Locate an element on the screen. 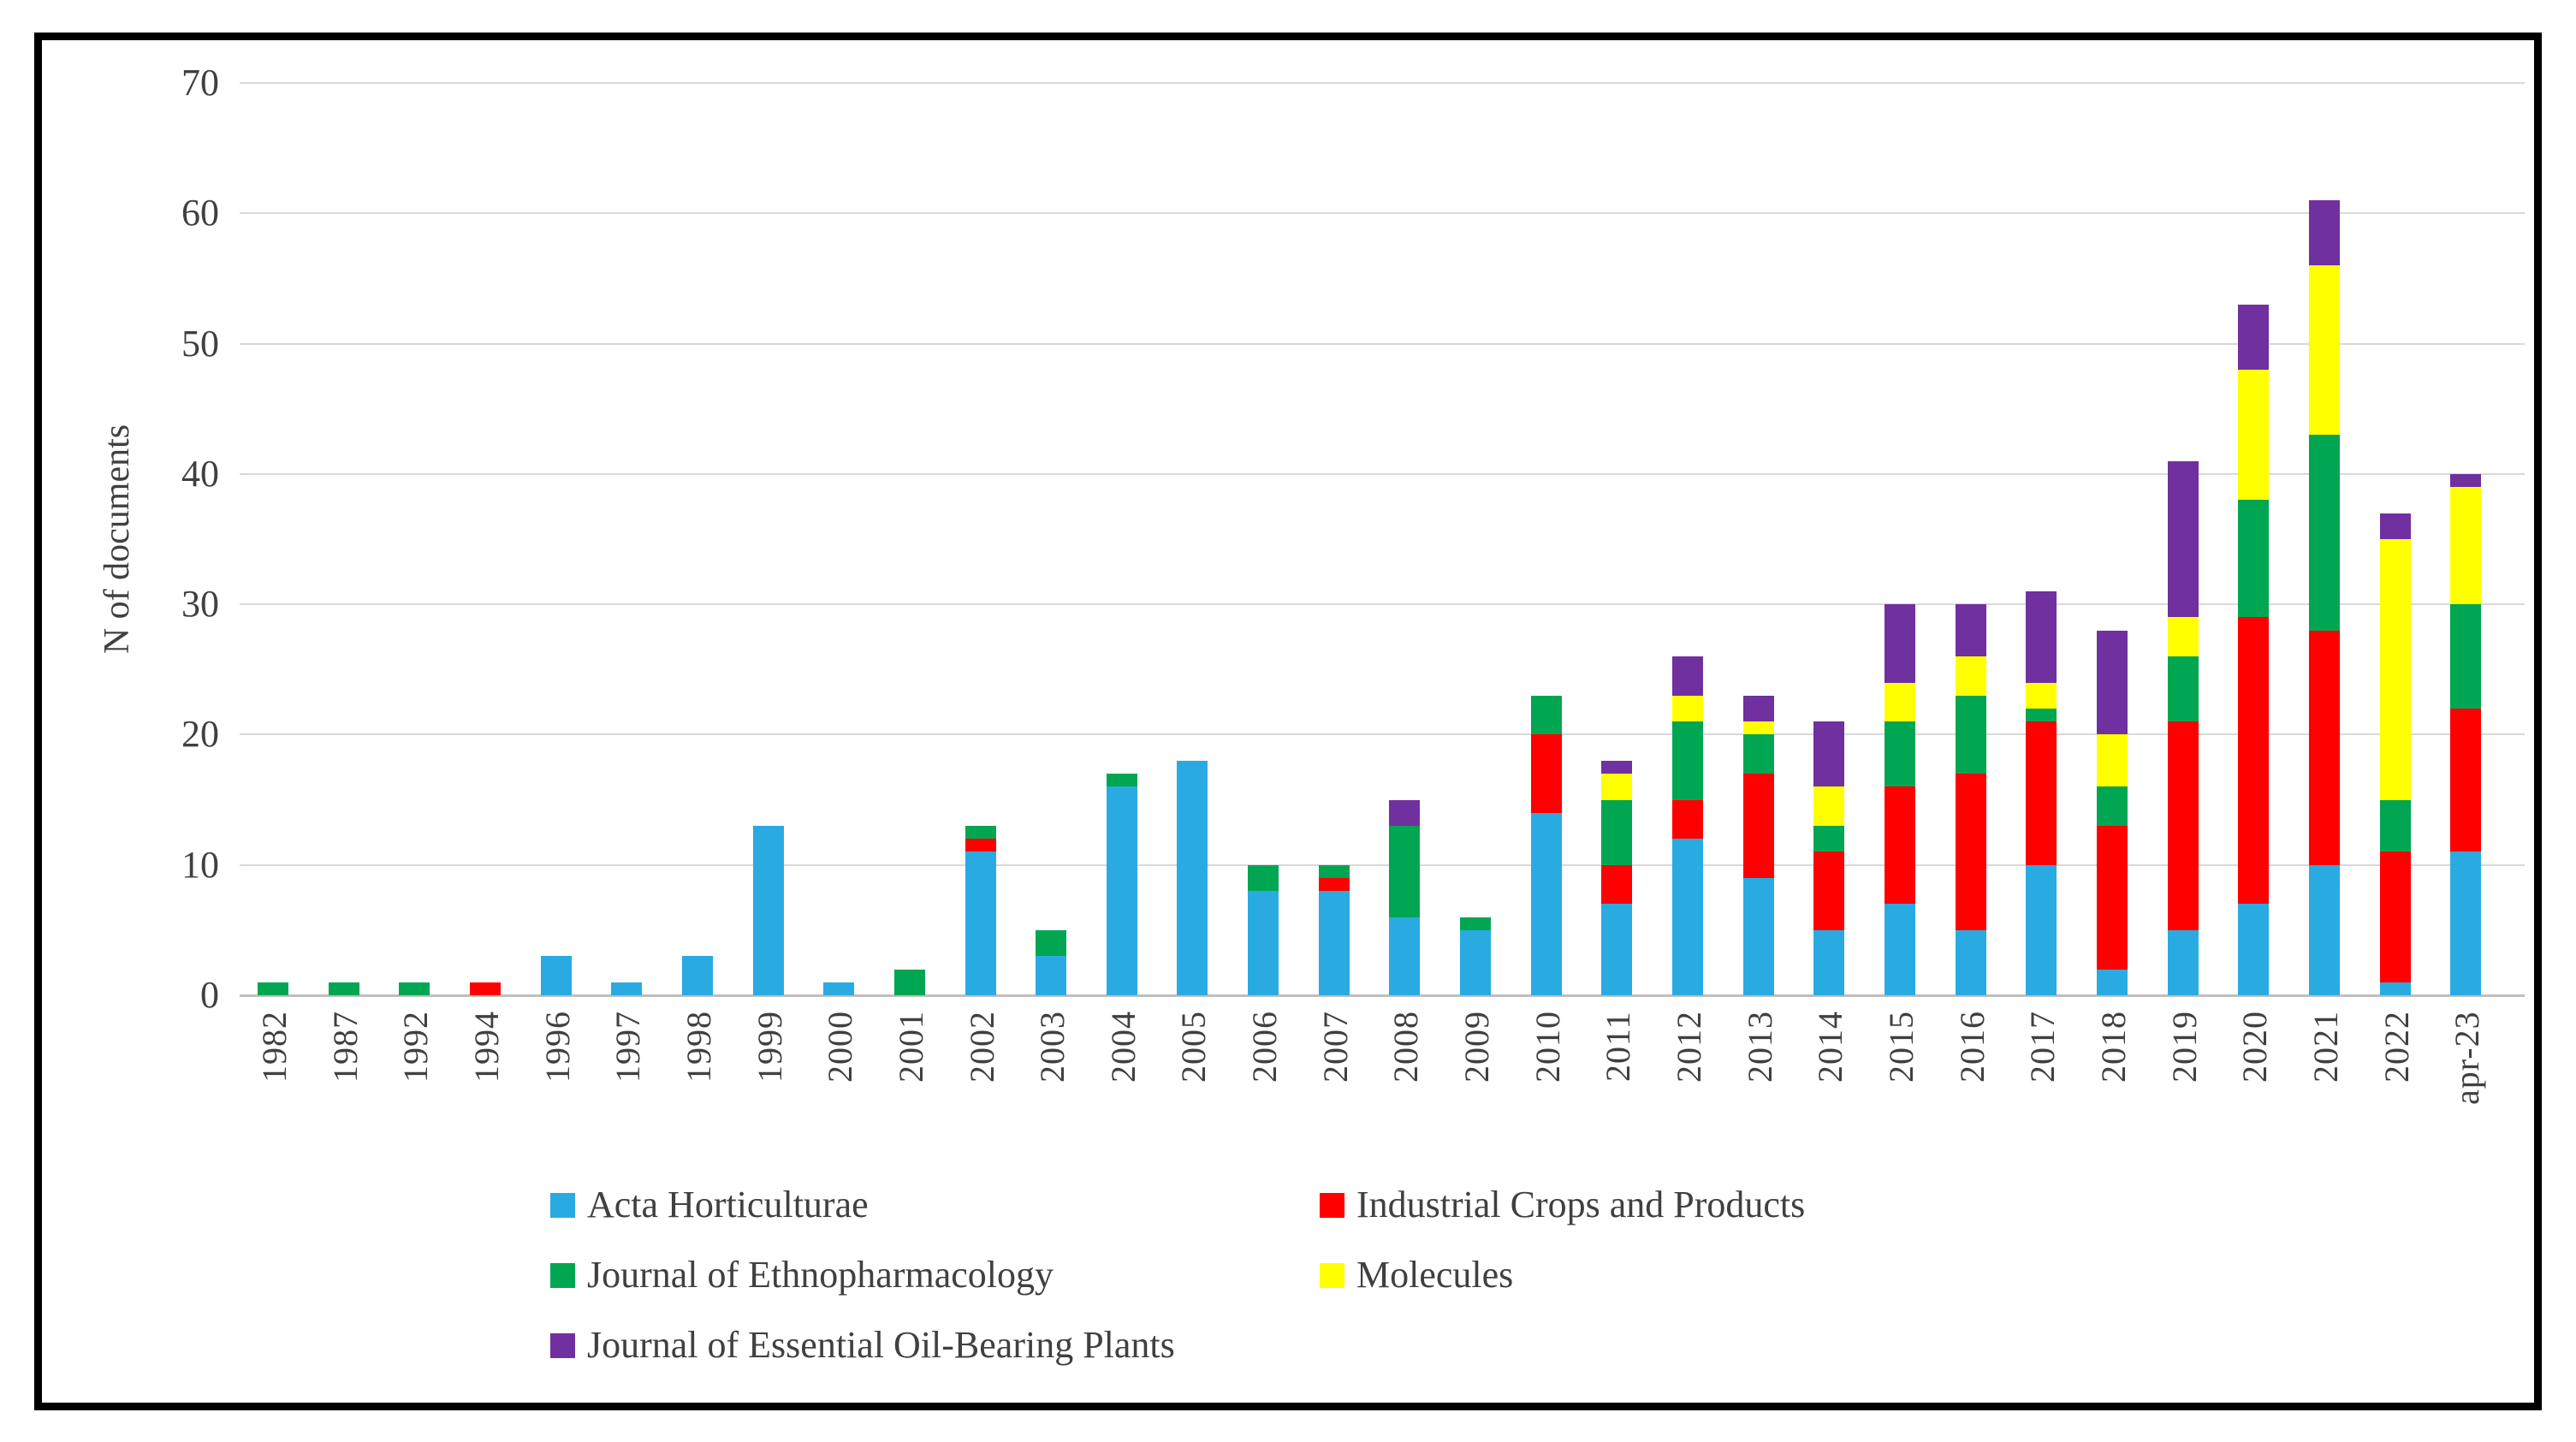 This screenshot has width=2576, height=1442. bar-2016-industrial-crops-and-products is located at coordinates (1971, 852).